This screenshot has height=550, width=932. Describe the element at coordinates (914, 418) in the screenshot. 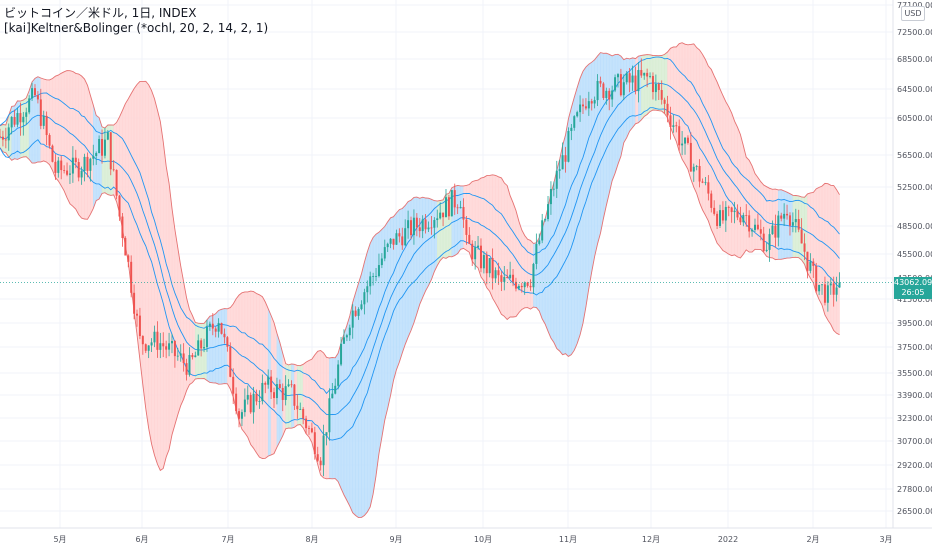

I see `price-tick-label: 32300.00` at that location.